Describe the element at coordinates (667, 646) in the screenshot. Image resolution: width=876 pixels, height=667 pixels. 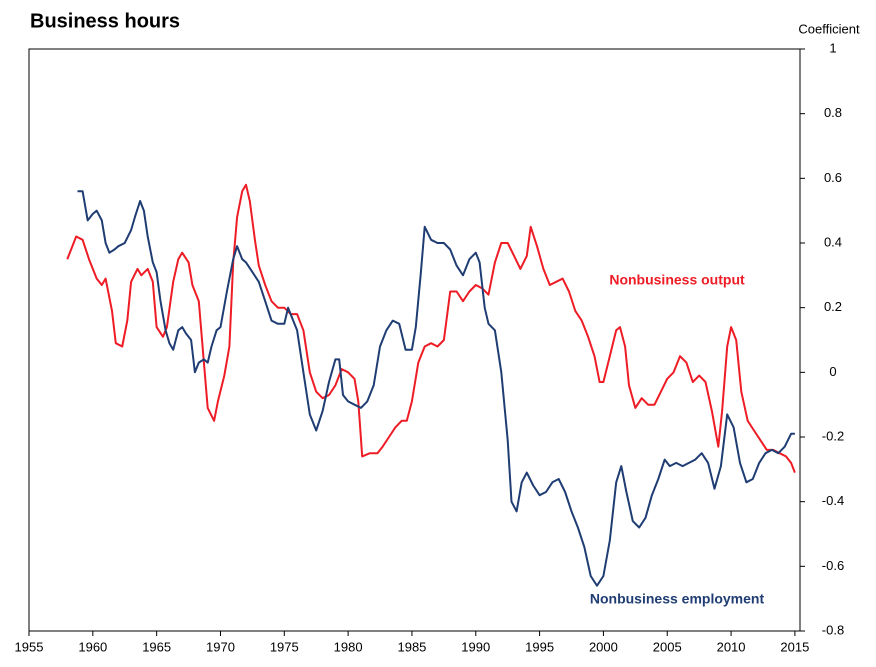
I see `x-tick-label: 2005` at that location.